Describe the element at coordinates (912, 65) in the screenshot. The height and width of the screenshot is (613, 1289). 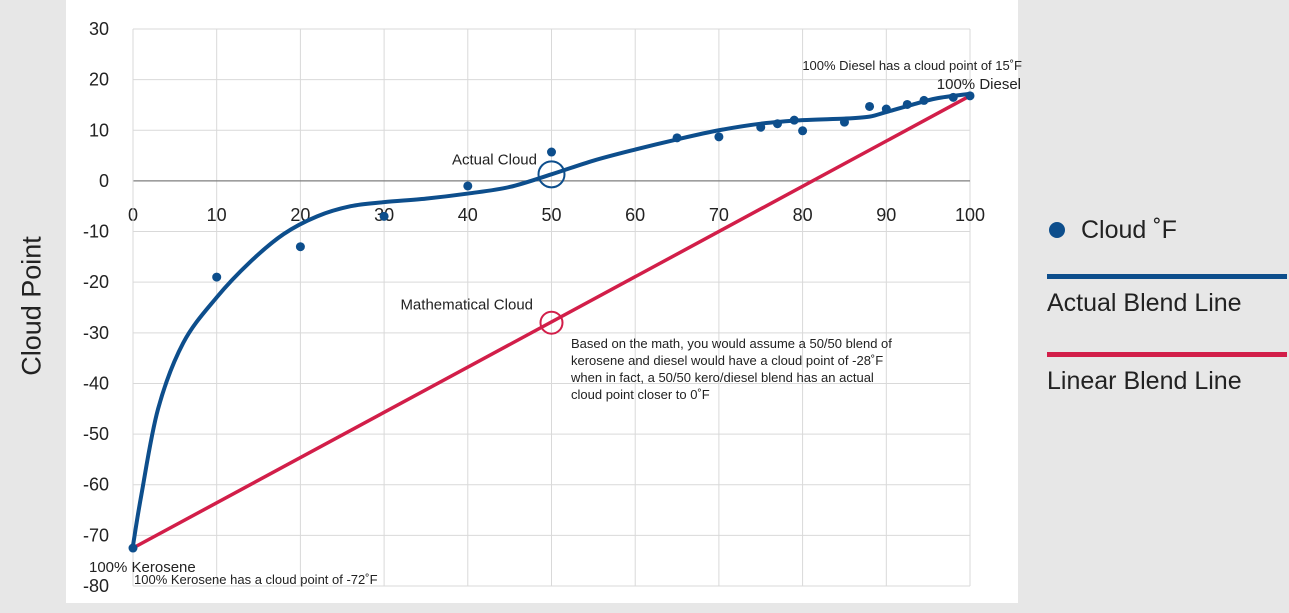
I see `diesel-note: 100% Diesel has a cloud point of 15˚F` at that location.